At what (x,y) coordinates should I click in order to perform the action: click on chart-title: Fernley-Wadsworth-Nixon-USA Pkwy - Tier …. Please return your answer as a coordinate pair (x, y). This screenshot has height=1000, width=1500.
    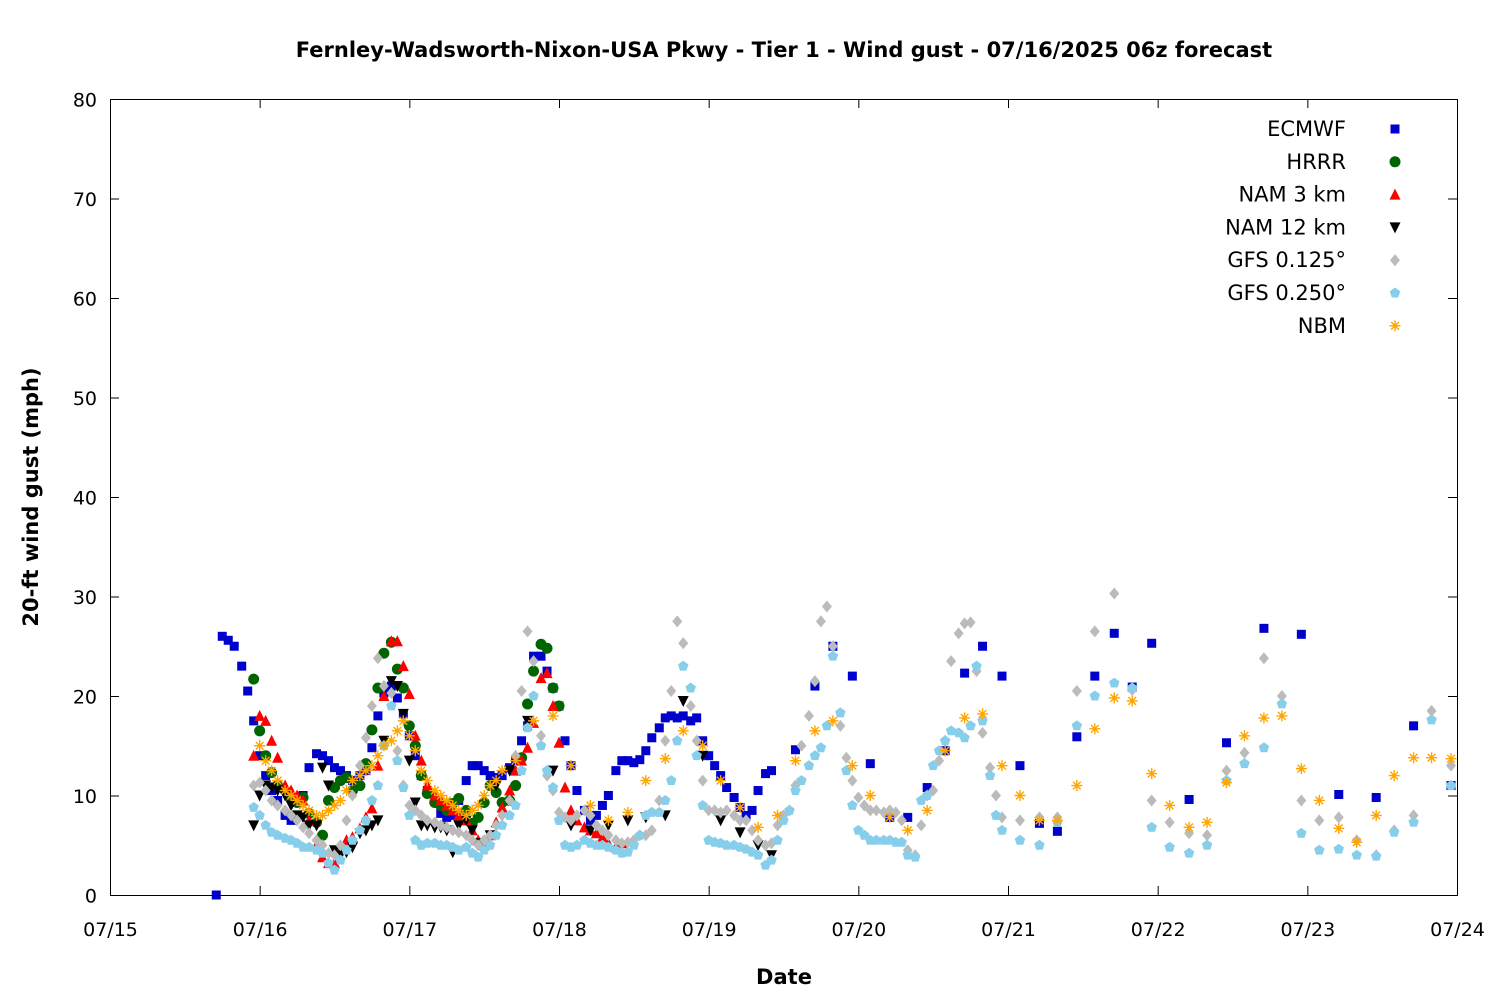
    Looking at the image, I should click on (784, 50).